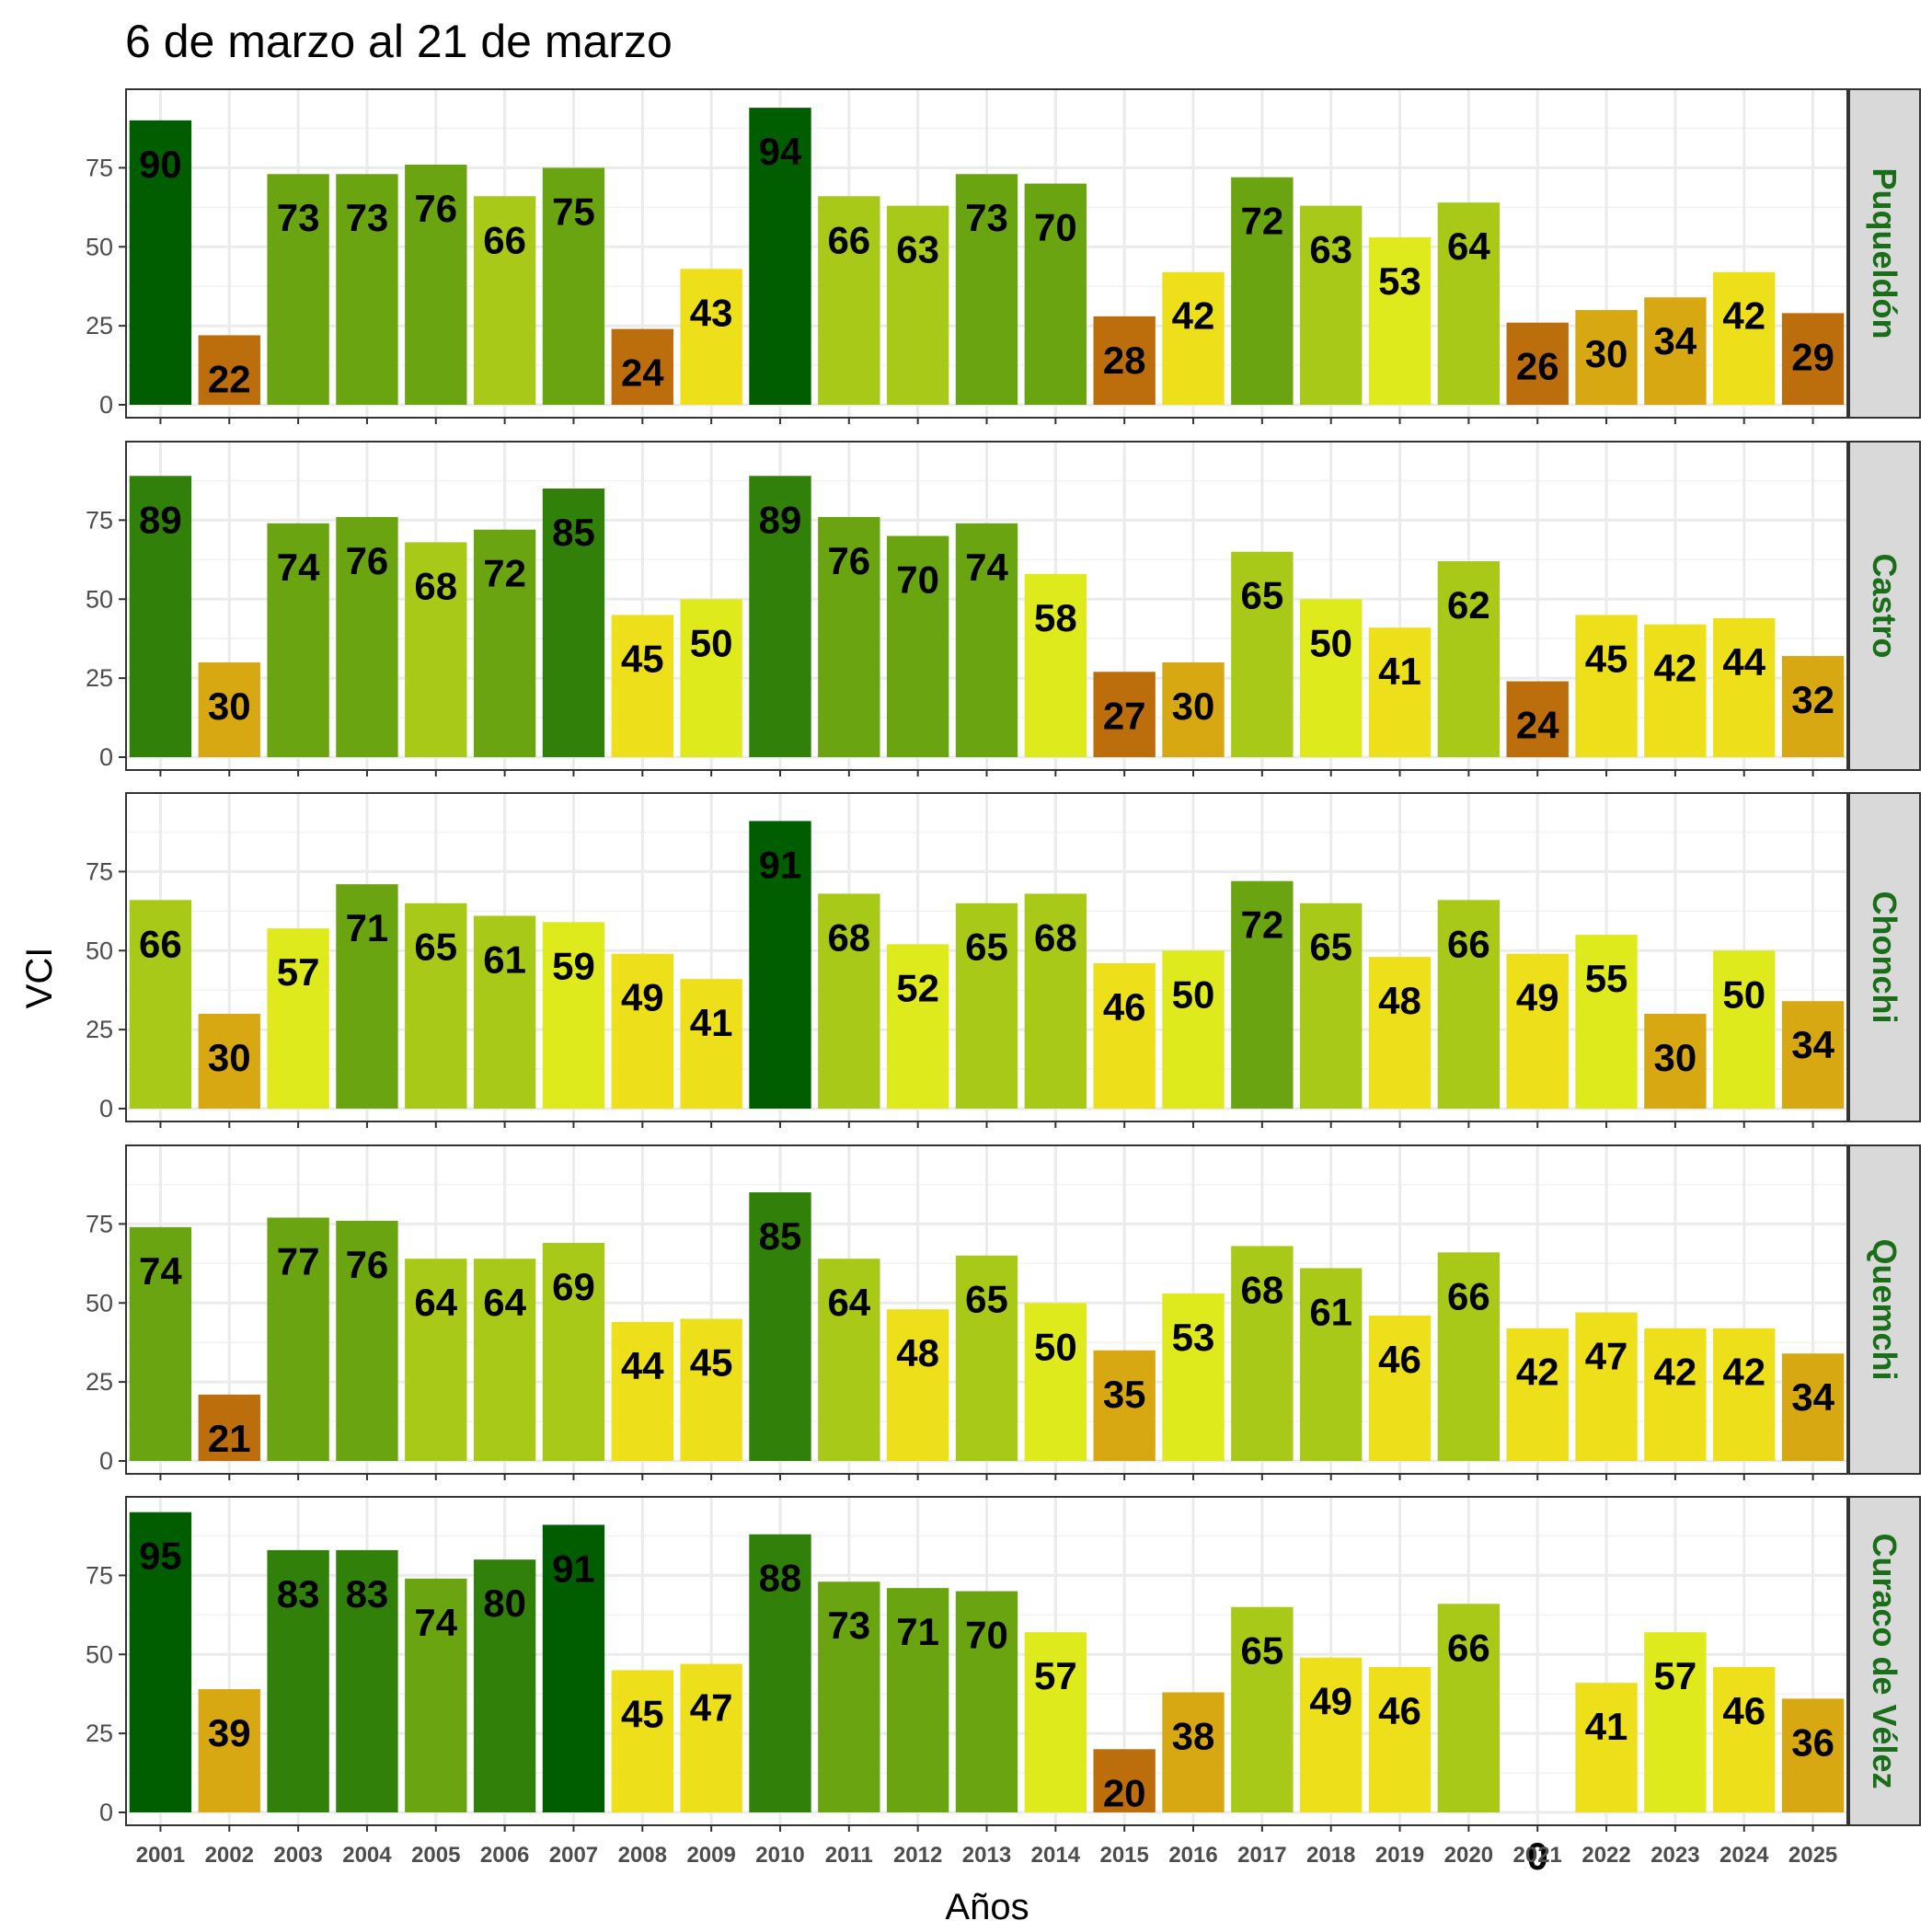  What do you see at coordinates (1537, 366) in the screenshot?
I see `bar-value-label: 26` at bounding box center [1537, 366].